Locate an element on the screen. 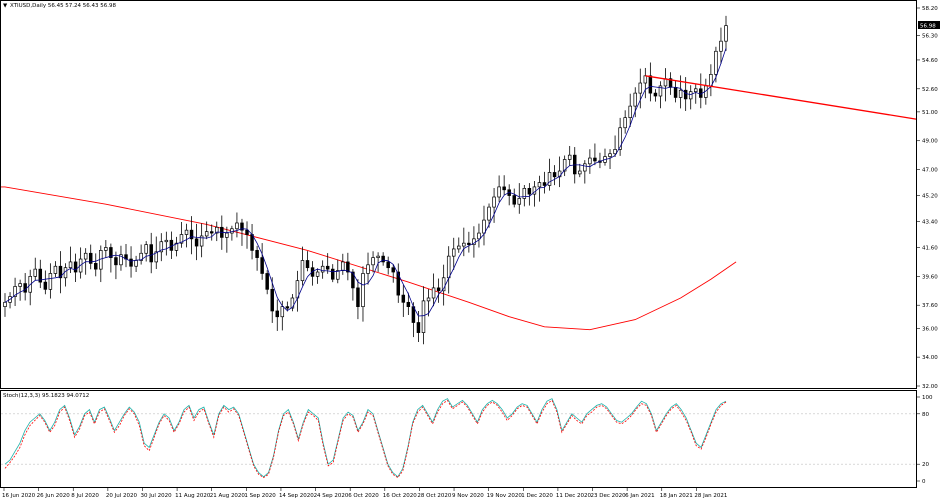 The image size is (941, 502). current-price-badge is located at coordinates (929, 25).